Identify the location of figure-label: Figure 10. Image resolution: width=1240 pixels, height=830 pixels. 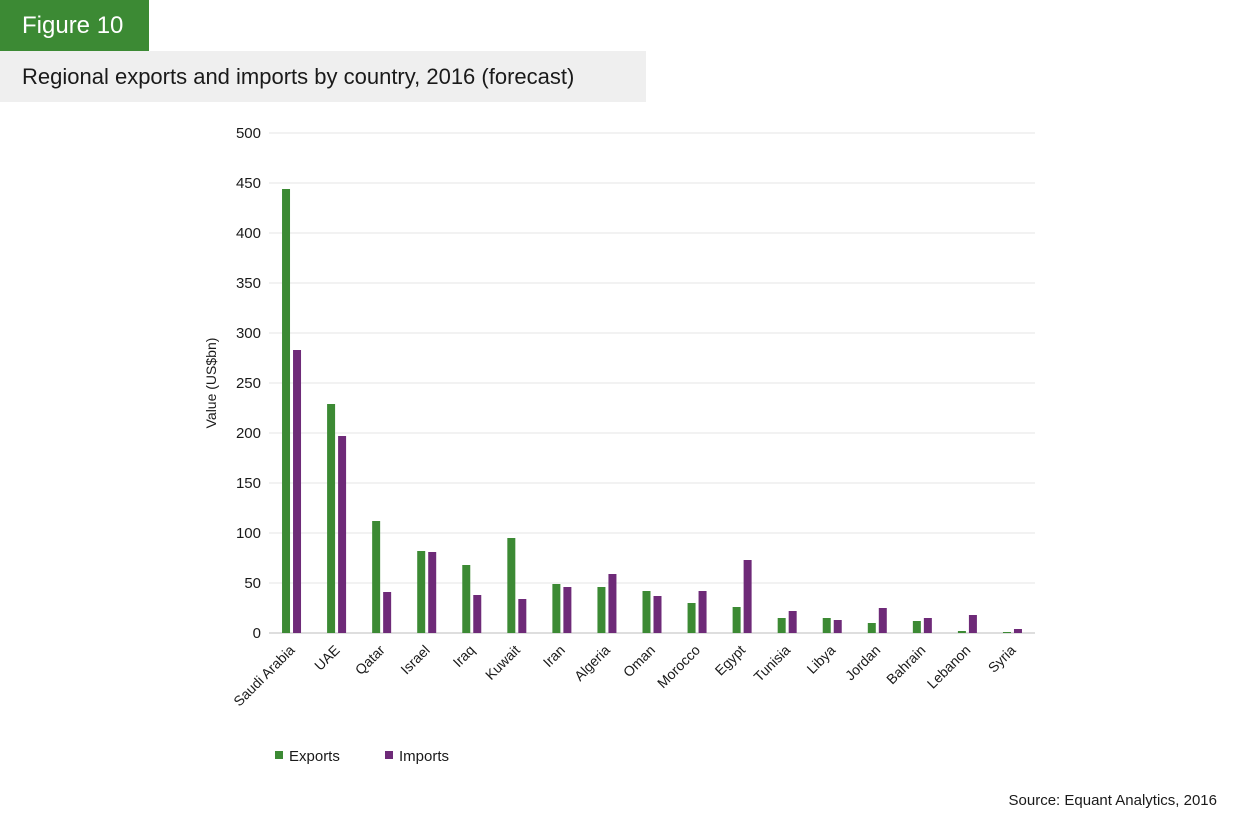
(74, 25).